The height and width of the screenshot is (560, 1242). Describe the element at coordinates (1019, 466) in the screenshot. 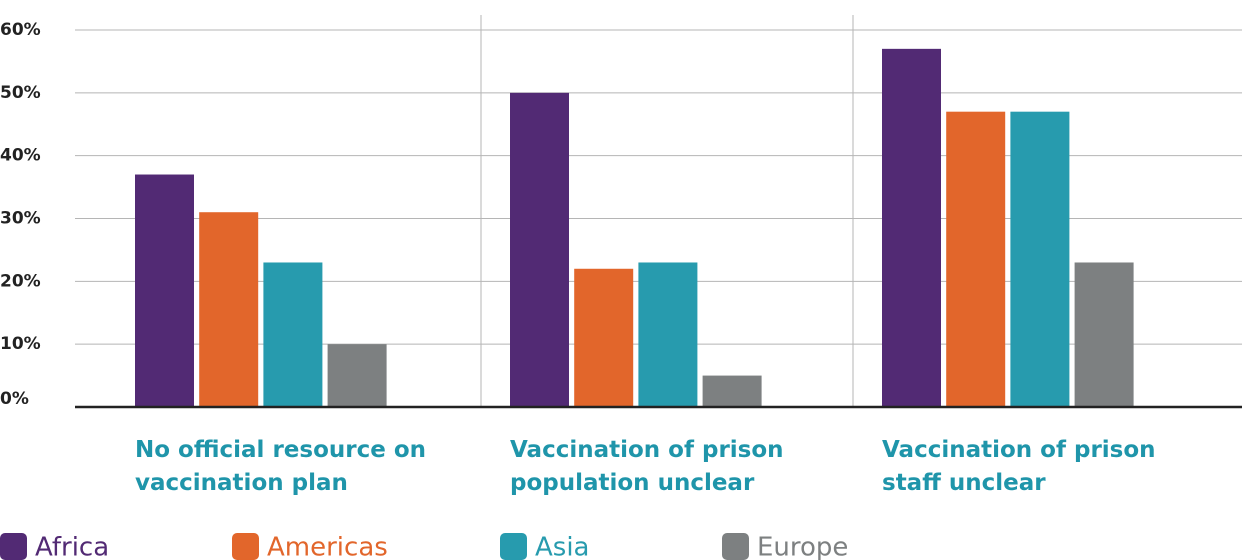

I see `category-label: Vaccination of prison staff unclear` at that location.